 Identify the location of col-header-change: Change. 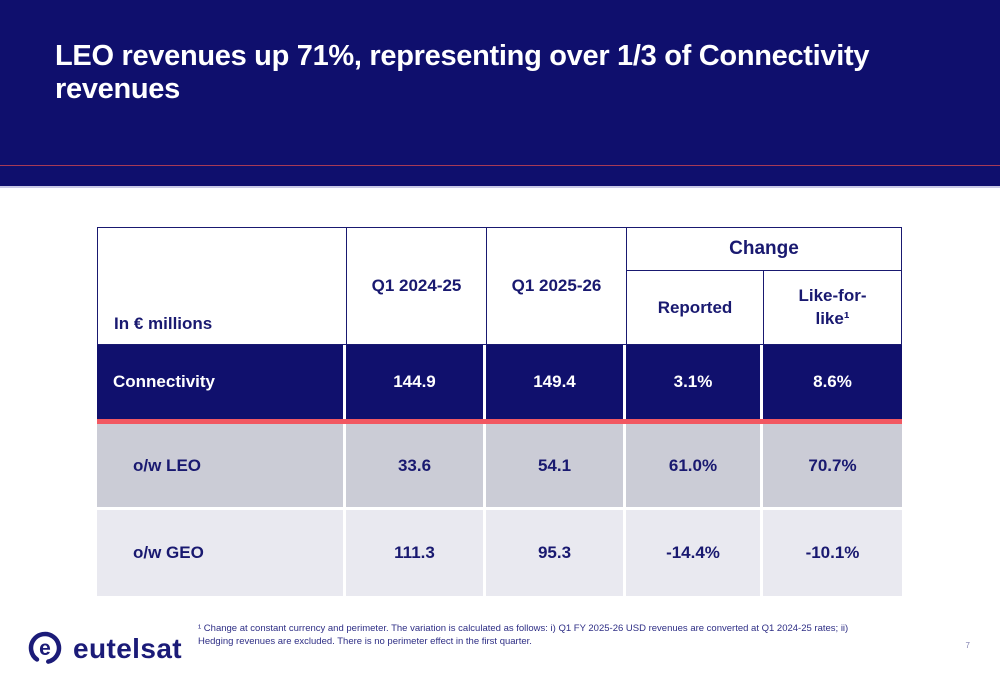
(764, 249).